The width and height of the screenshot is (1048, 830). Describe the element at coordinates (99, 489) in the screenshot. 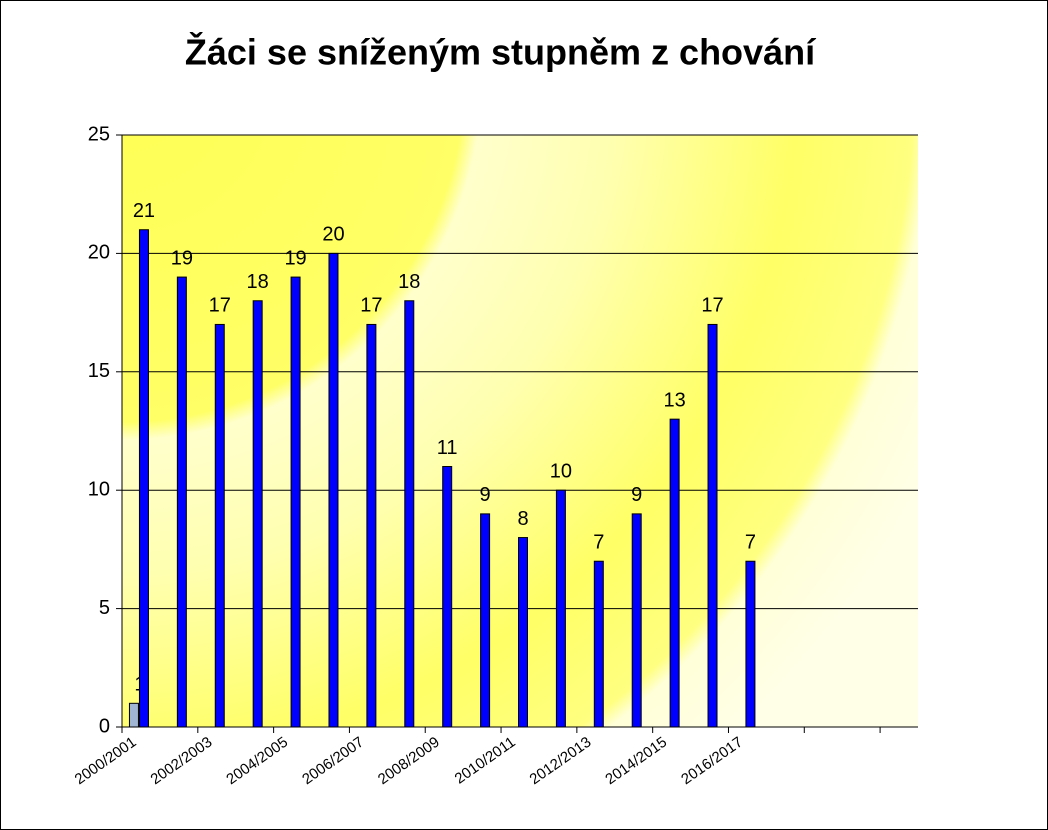

I see `y-tick-label: 10` at that location.